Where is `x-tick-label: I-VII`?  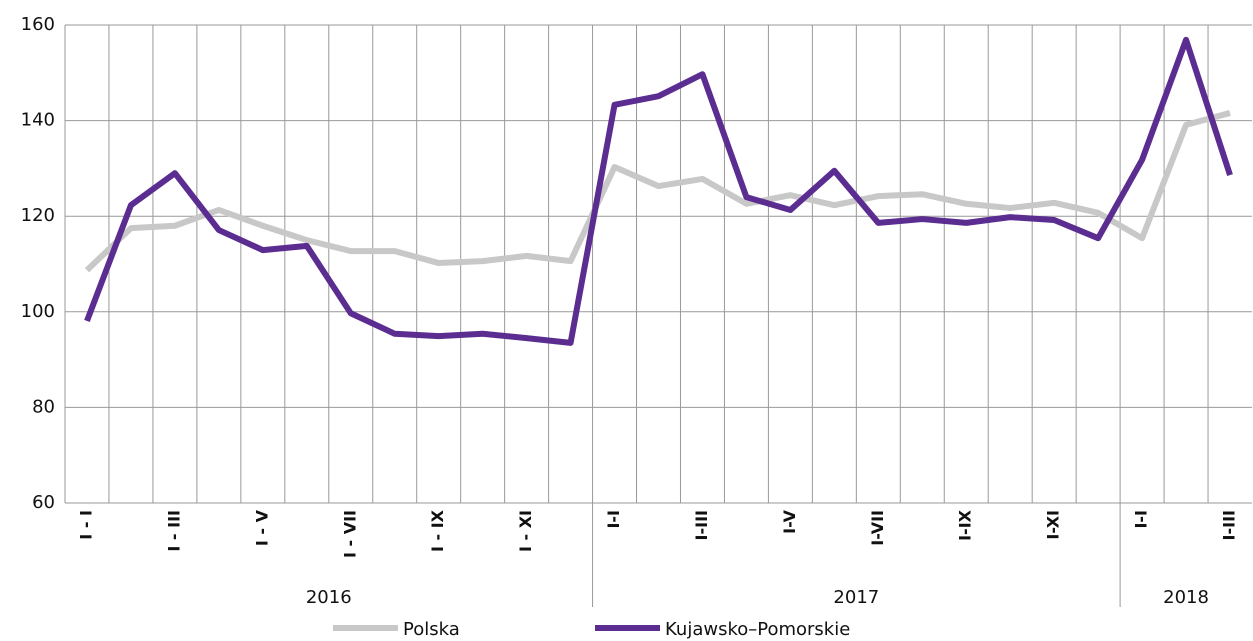 x-tick-label: I-VII is located at coordinates (877, 528).